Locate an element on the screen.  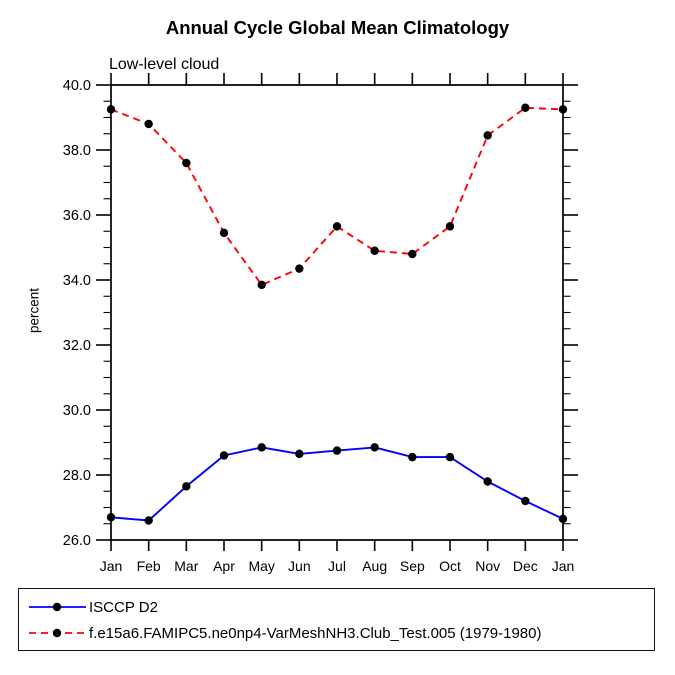
y-axis-tick-label: 30.0 is located at coordinates (77, 411).